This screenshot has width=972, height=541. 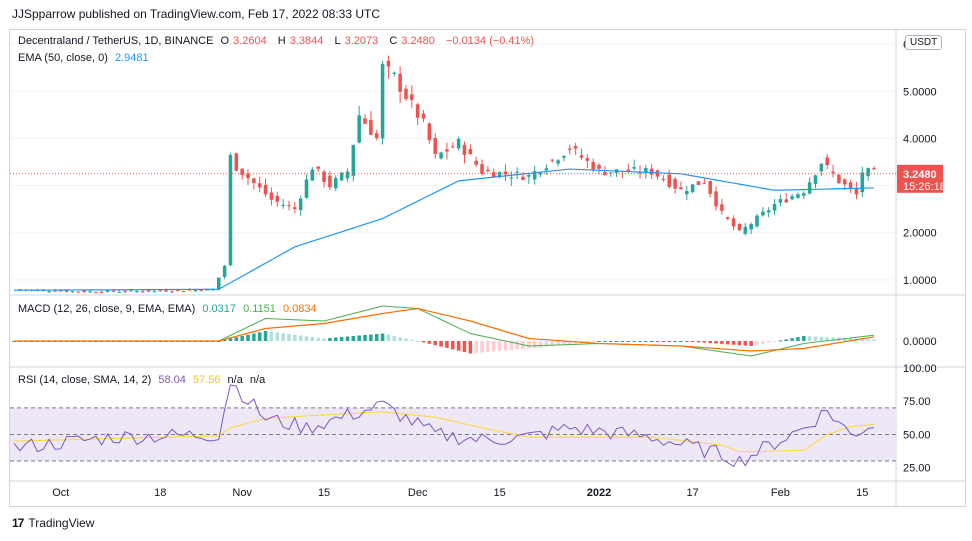 I want to click on macd-label: MACD (12, 26, close, 9, EMA, EMA), so click(x=107, y=309).